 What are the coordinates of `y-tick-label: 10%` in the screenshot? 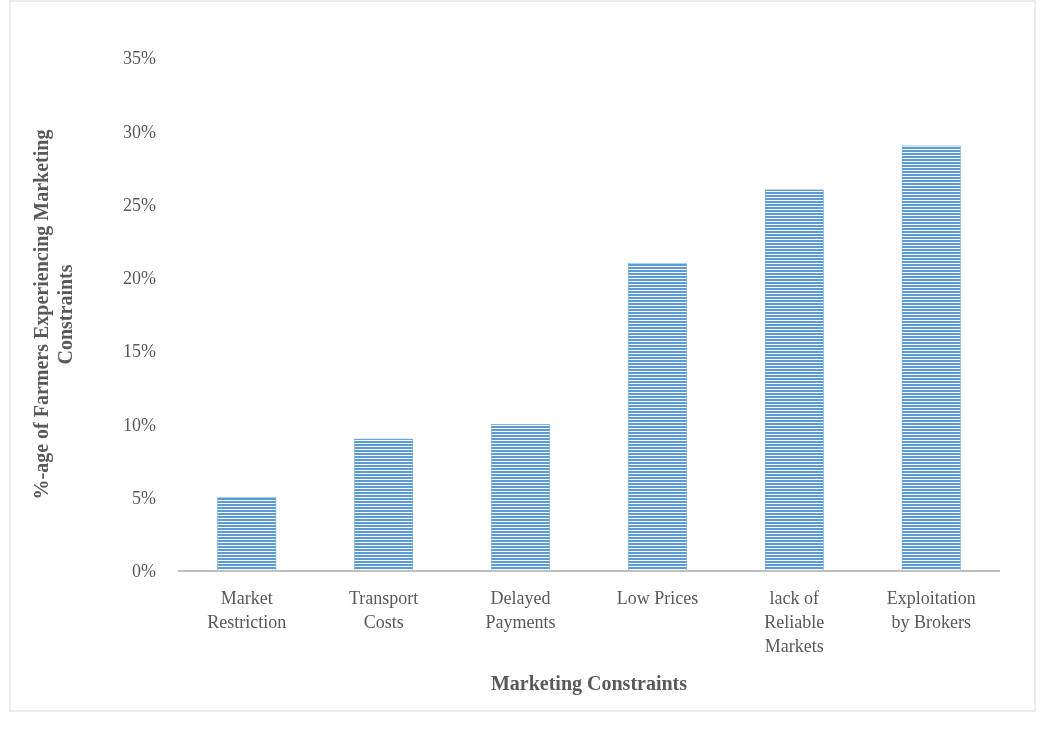 It's located at (139, 424).